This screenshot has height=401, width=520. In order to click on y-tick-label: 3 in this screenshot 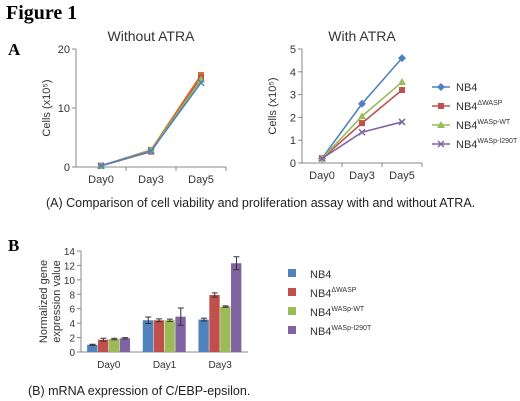, I will do `click(293, 96)`.